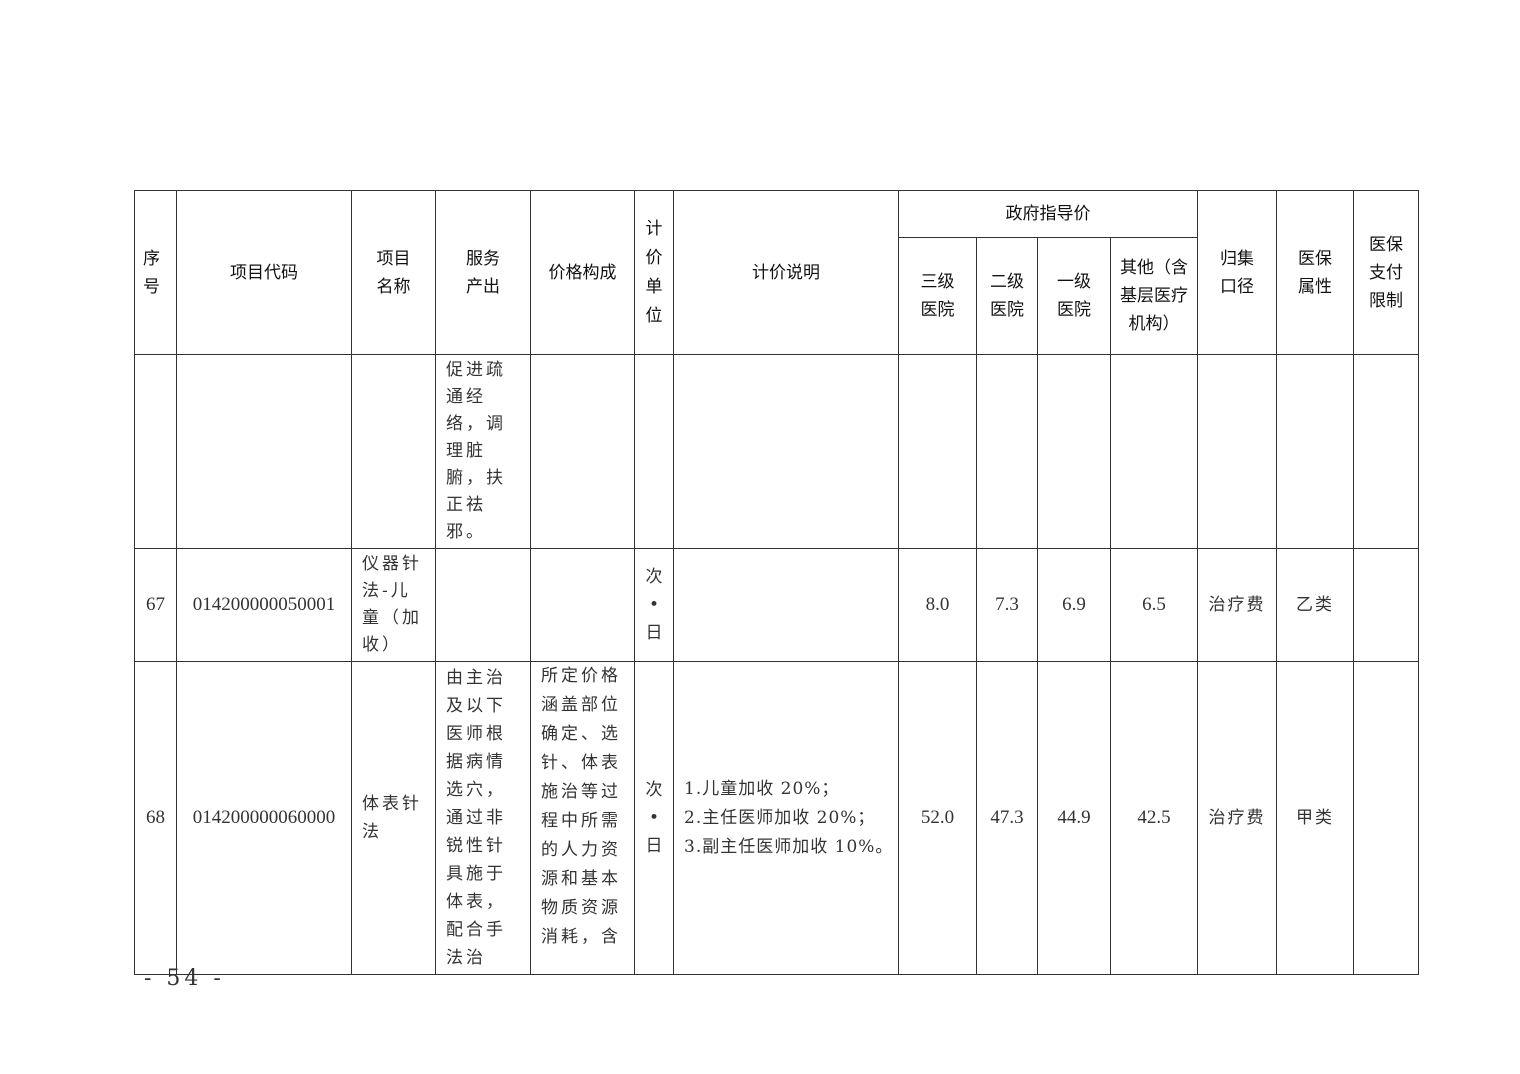  What do you see at coordinates (1074, 451) in the screenshot?
I see `cell-tier1` at bounding box center [1074, 451].